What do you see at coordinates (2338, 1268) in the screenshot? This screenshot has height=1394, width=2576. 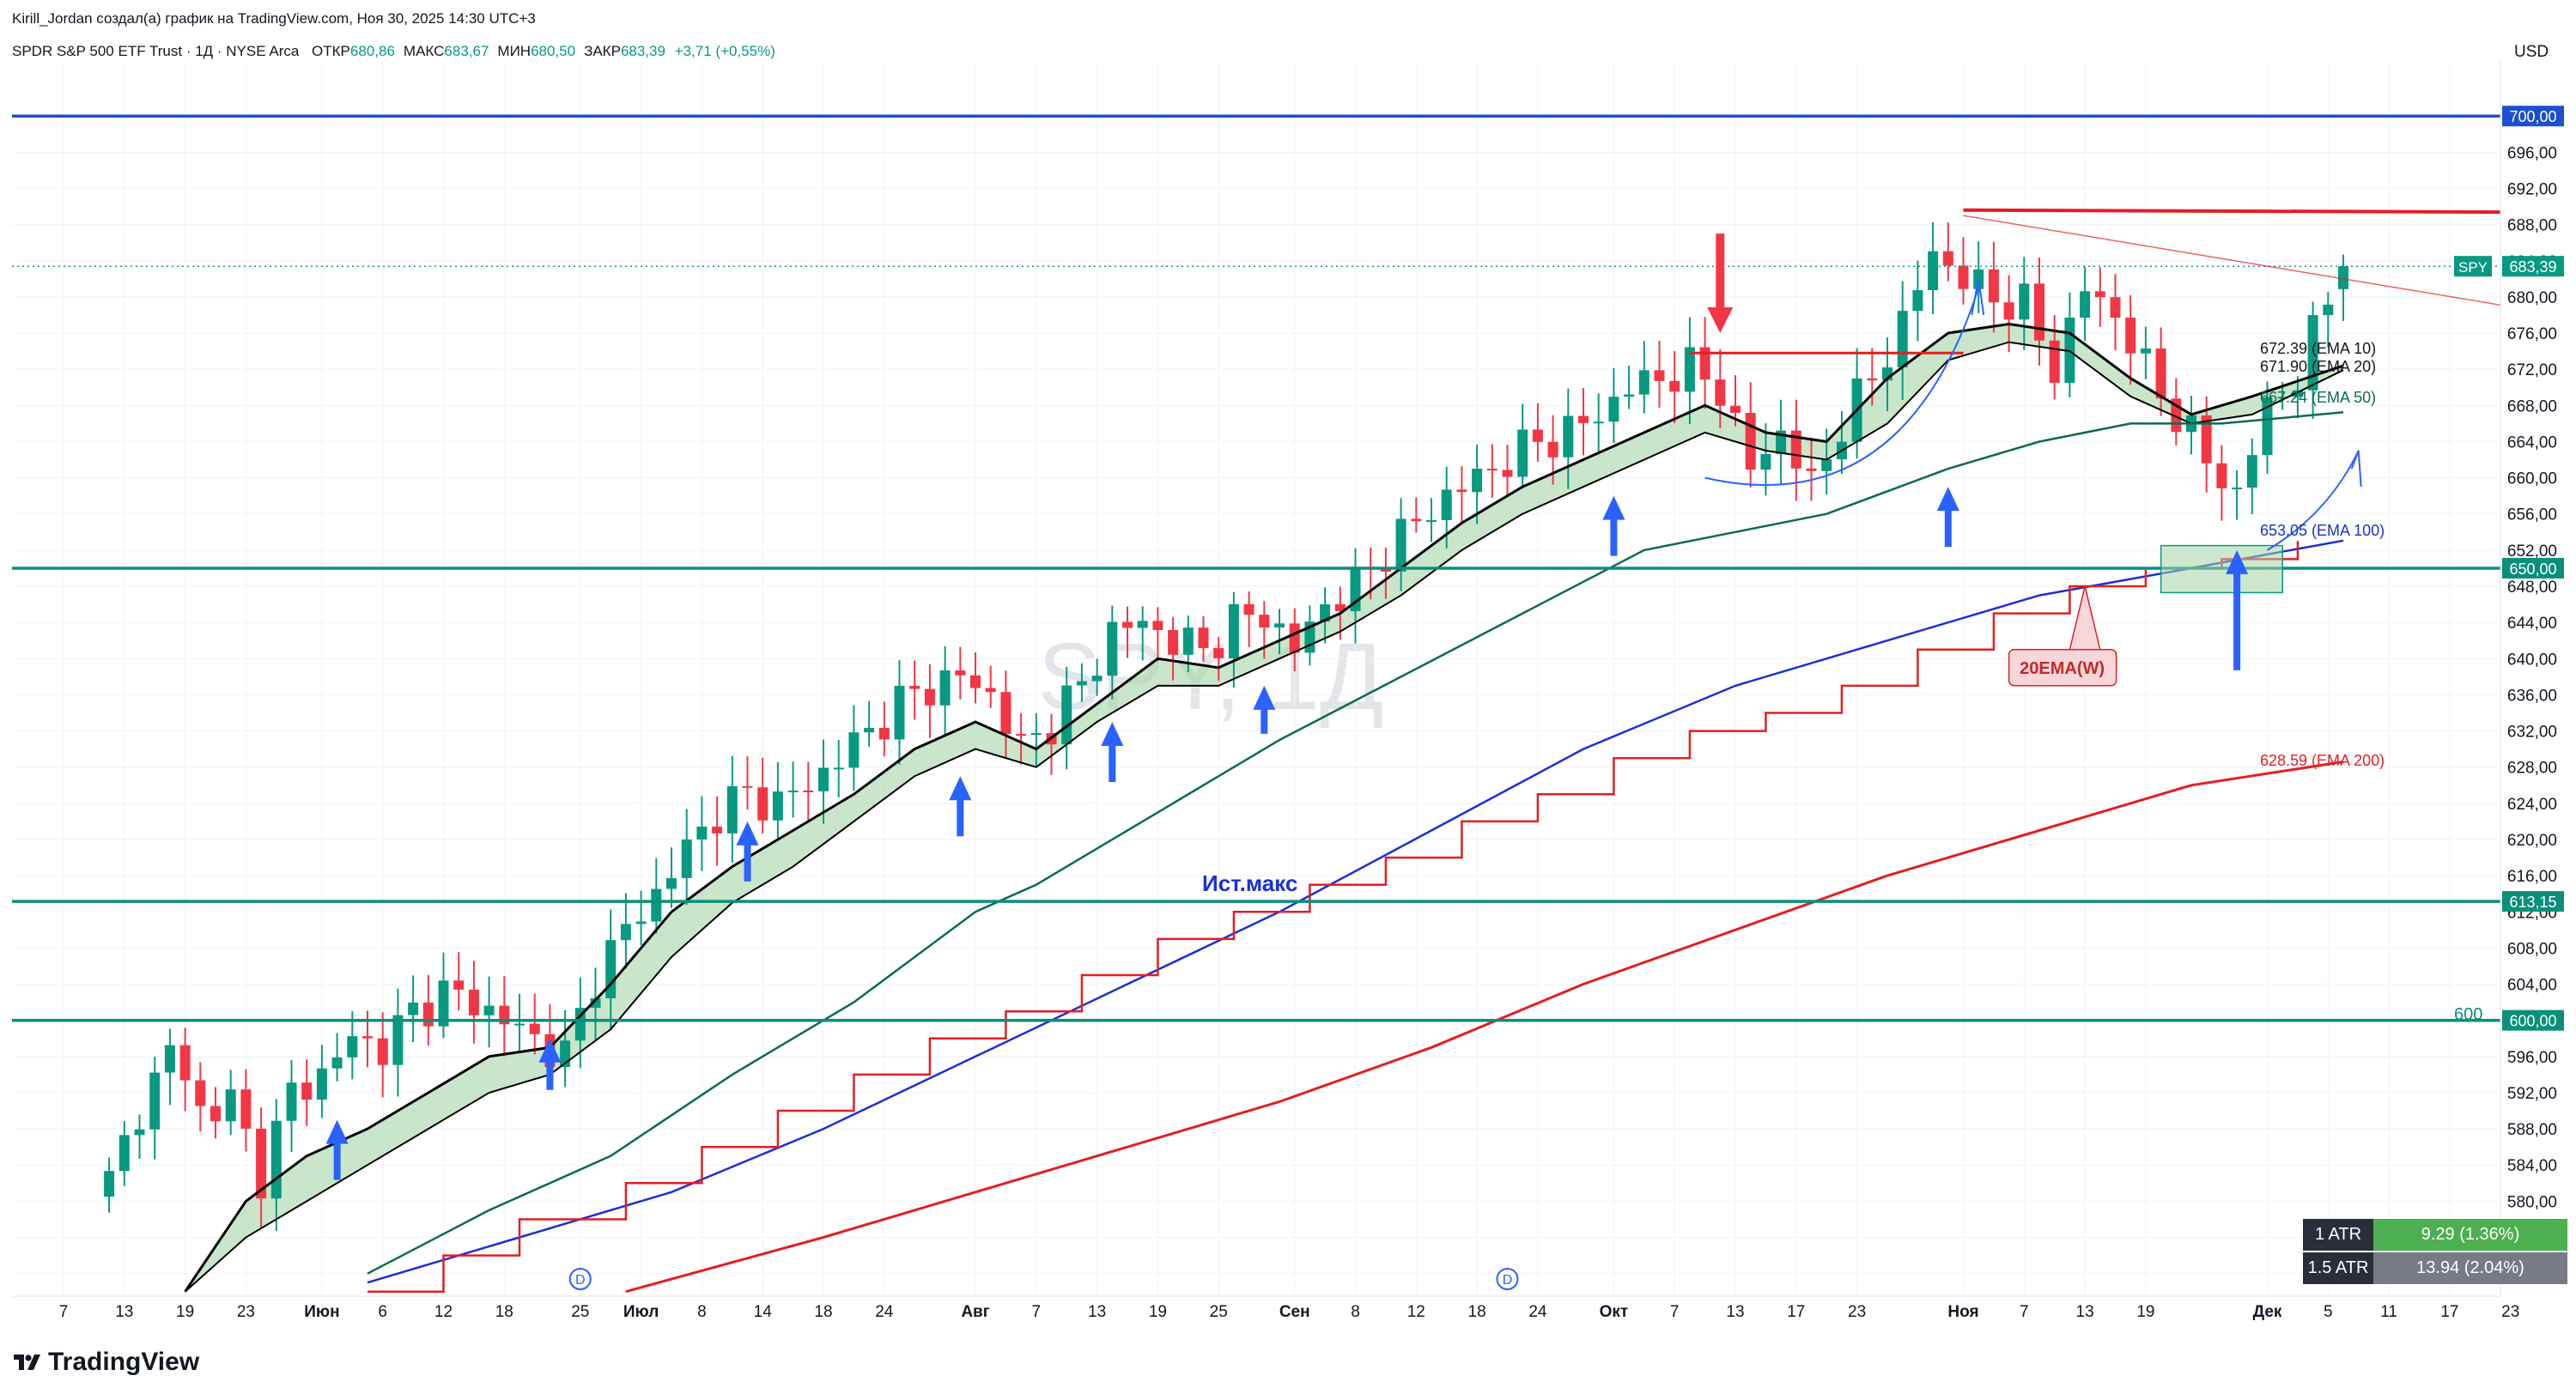 I see `atr-name: 1.5 ATR` at bounding box center [2338, 1268].